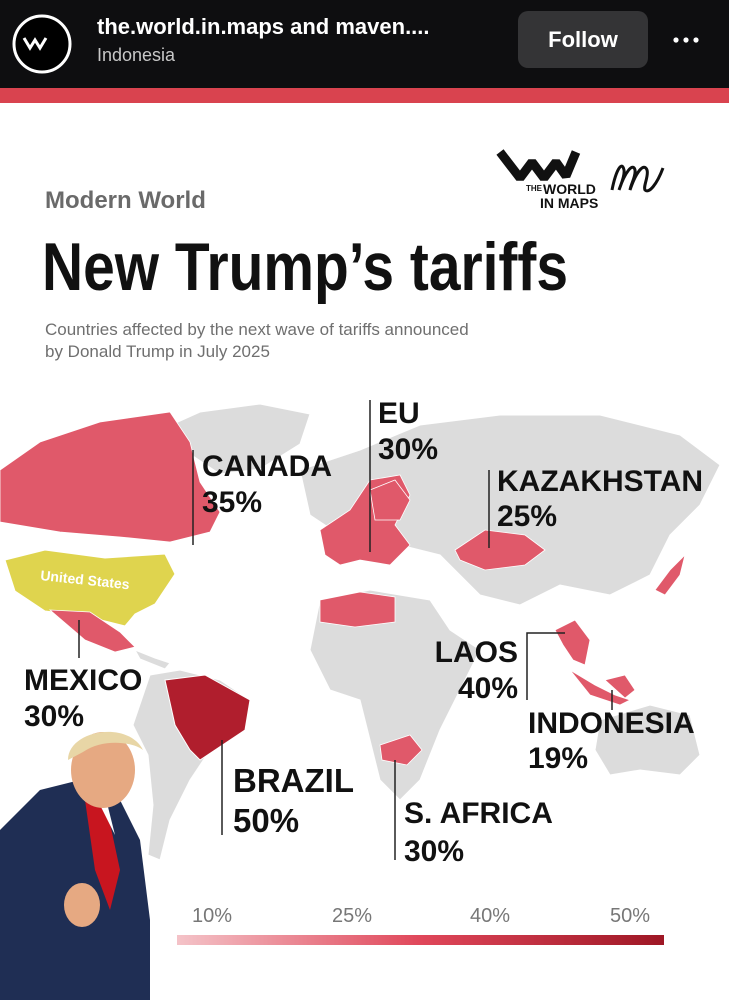  Describe the element at coordinates (266, 820) in the screenshot. I see `country-rate: 50%` at that location.